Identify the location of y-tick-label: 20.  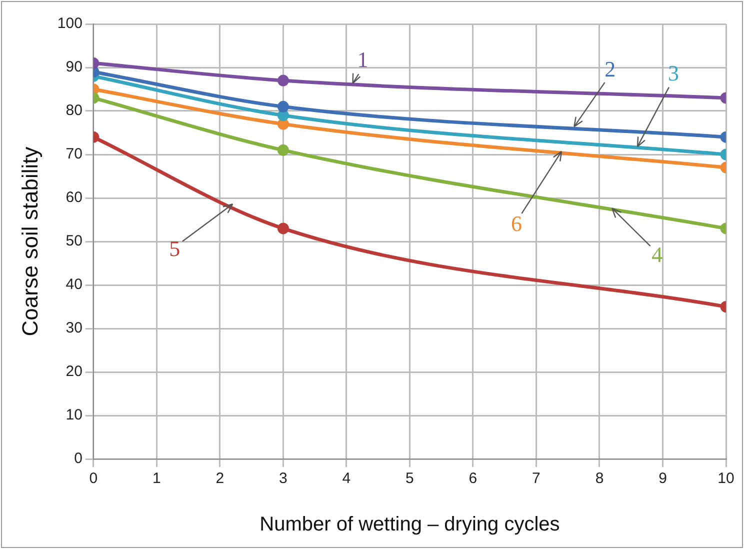
(74, 371).